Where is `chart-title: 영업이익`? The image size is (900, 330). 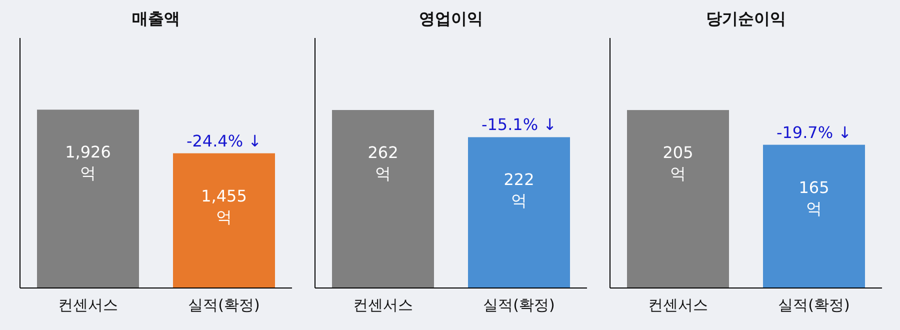 chart-title: 영업이익 is located at coordinates (451, 18).